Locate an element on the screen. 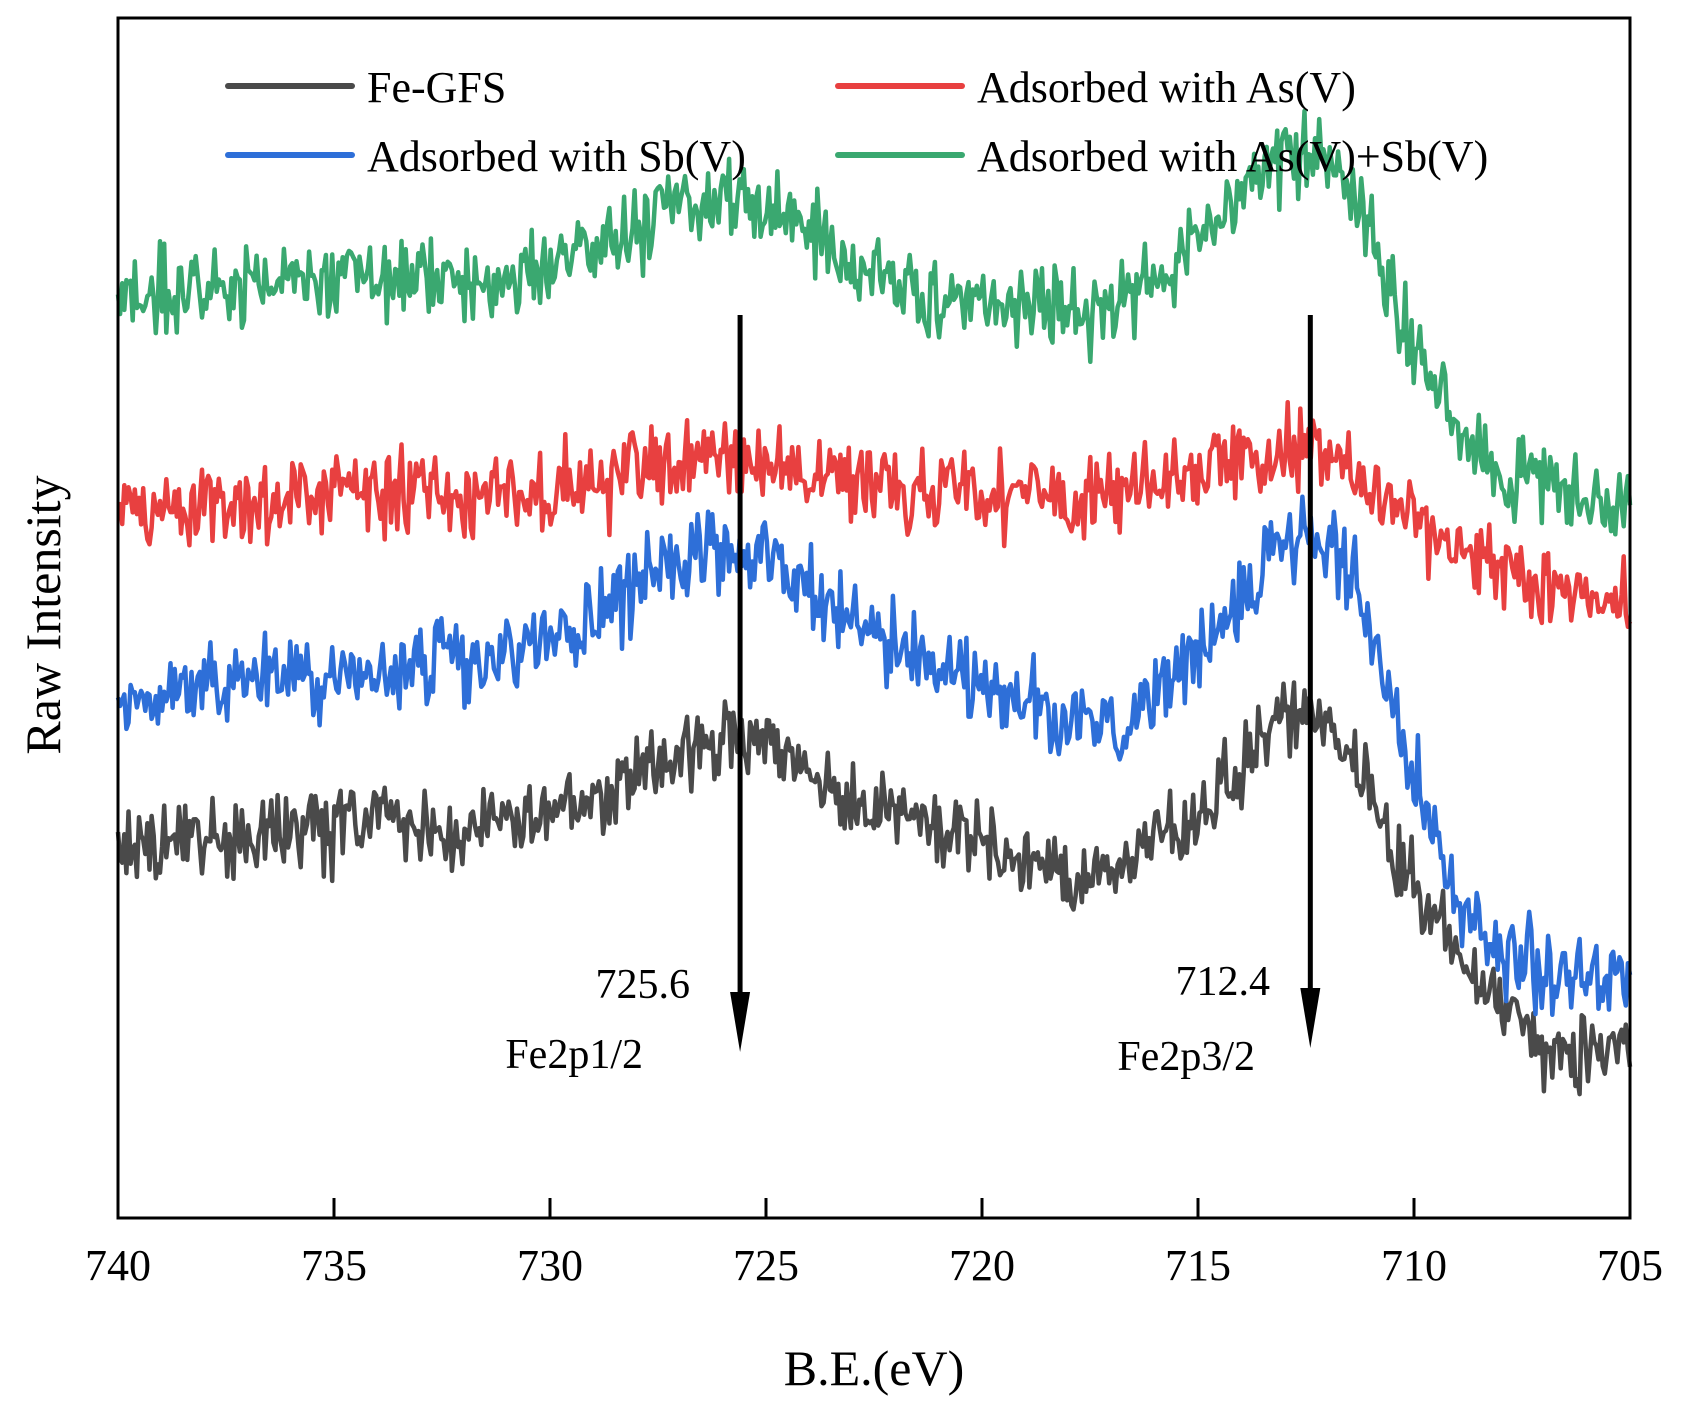 Image resolution: width=1685 pixels, height=1415 pixels. x-tick-label-710: 710 is located at coordinates (1414, 1265).